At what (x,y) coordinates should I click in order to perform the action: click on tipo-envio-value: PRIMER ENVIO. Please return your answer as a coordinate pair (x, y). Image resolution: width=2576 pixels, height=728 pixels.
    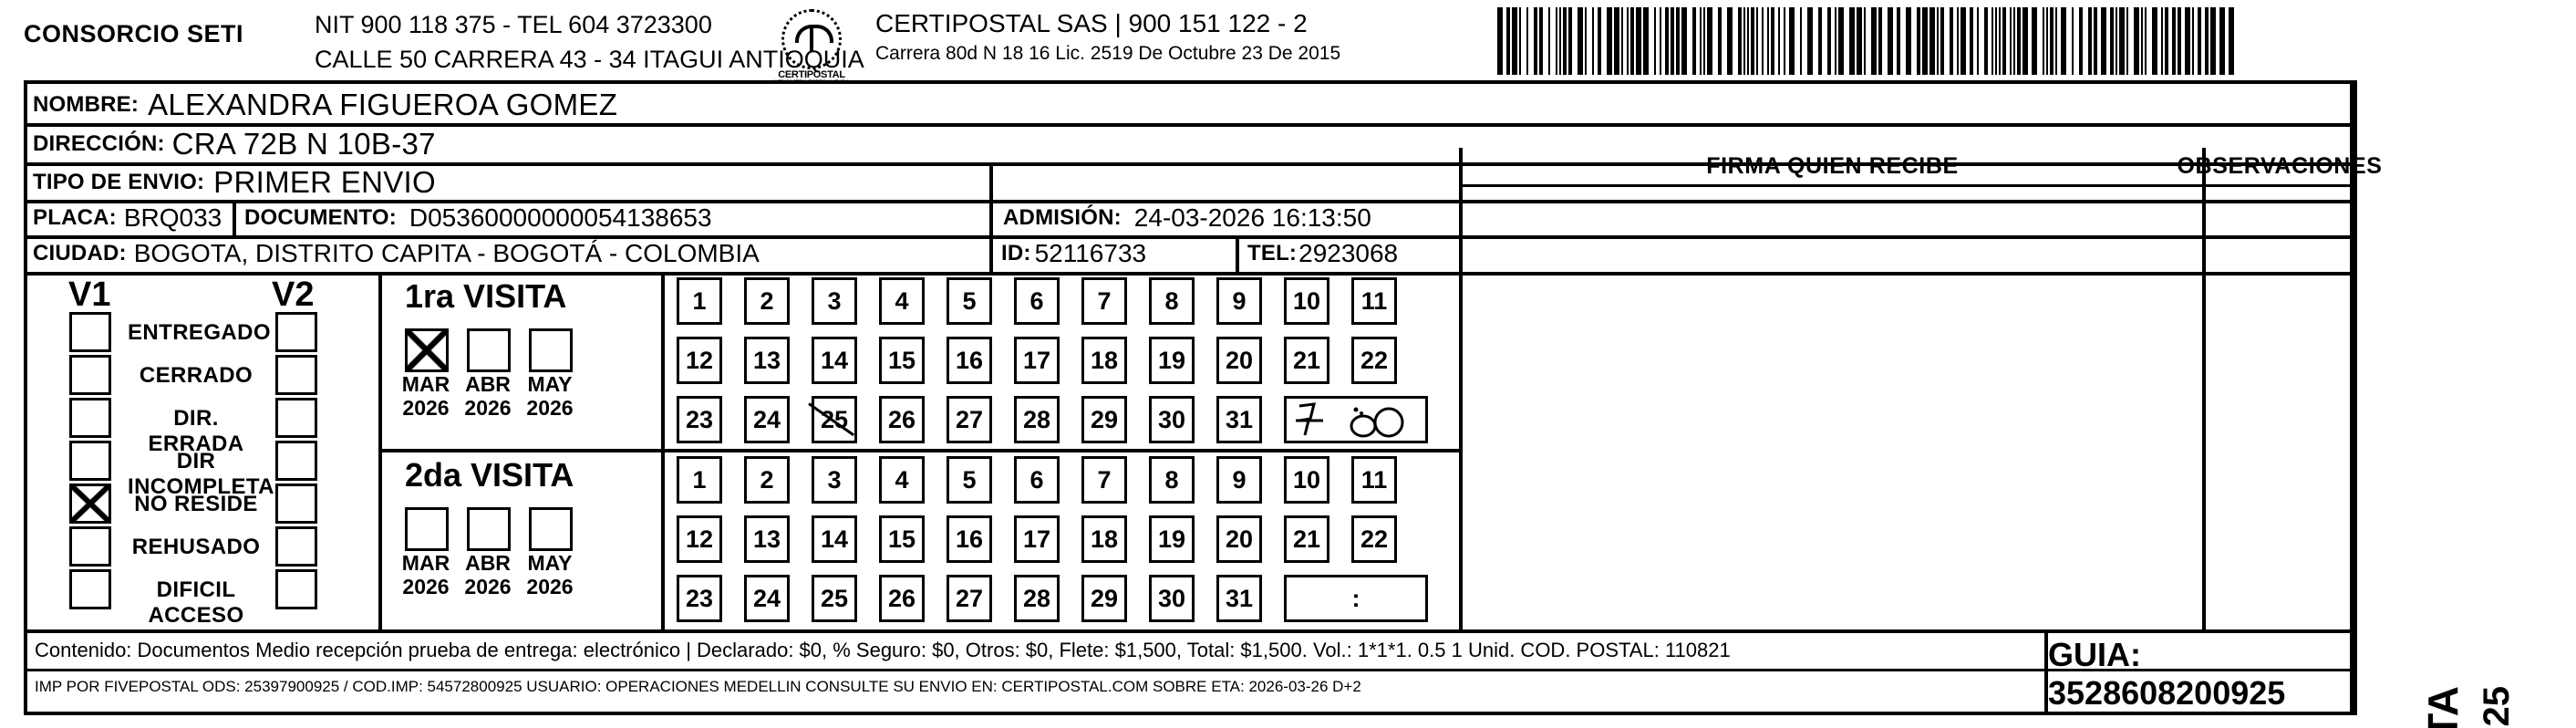
    Looking at the image, I should click on (324, 181).